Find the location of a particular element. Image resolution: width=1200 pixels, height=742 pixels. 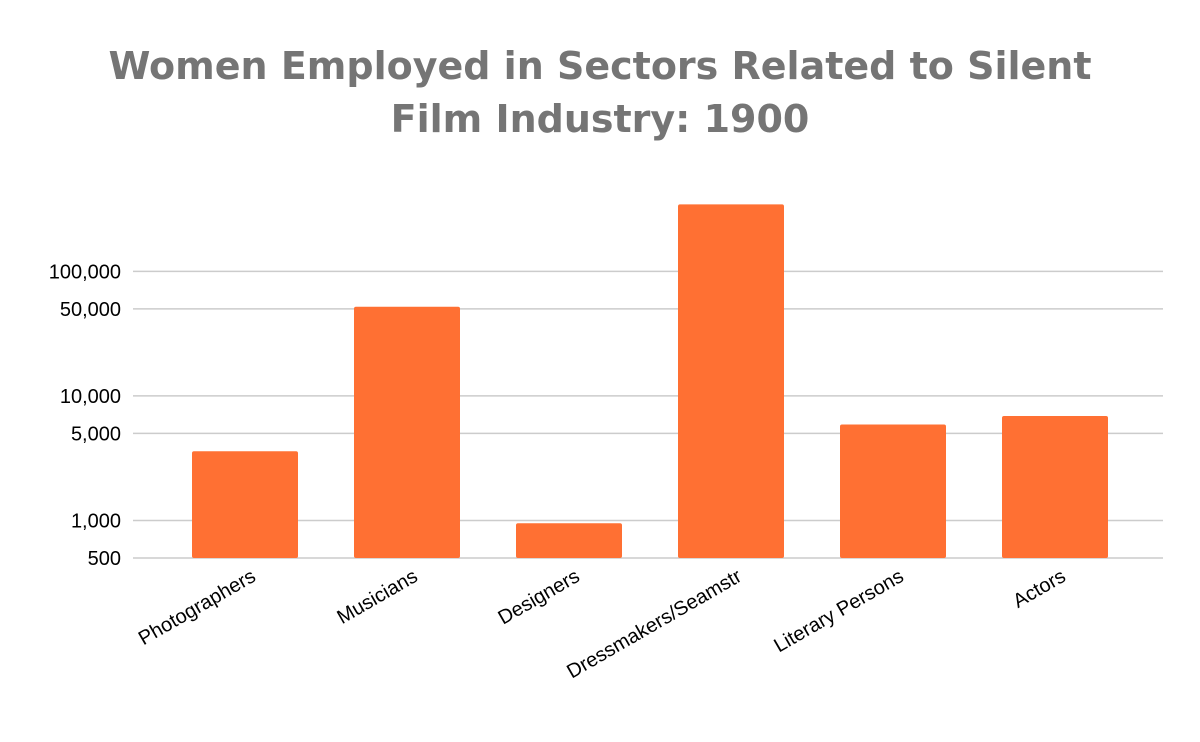

x-tick-label: Designers is located at coordinates (539, 597).